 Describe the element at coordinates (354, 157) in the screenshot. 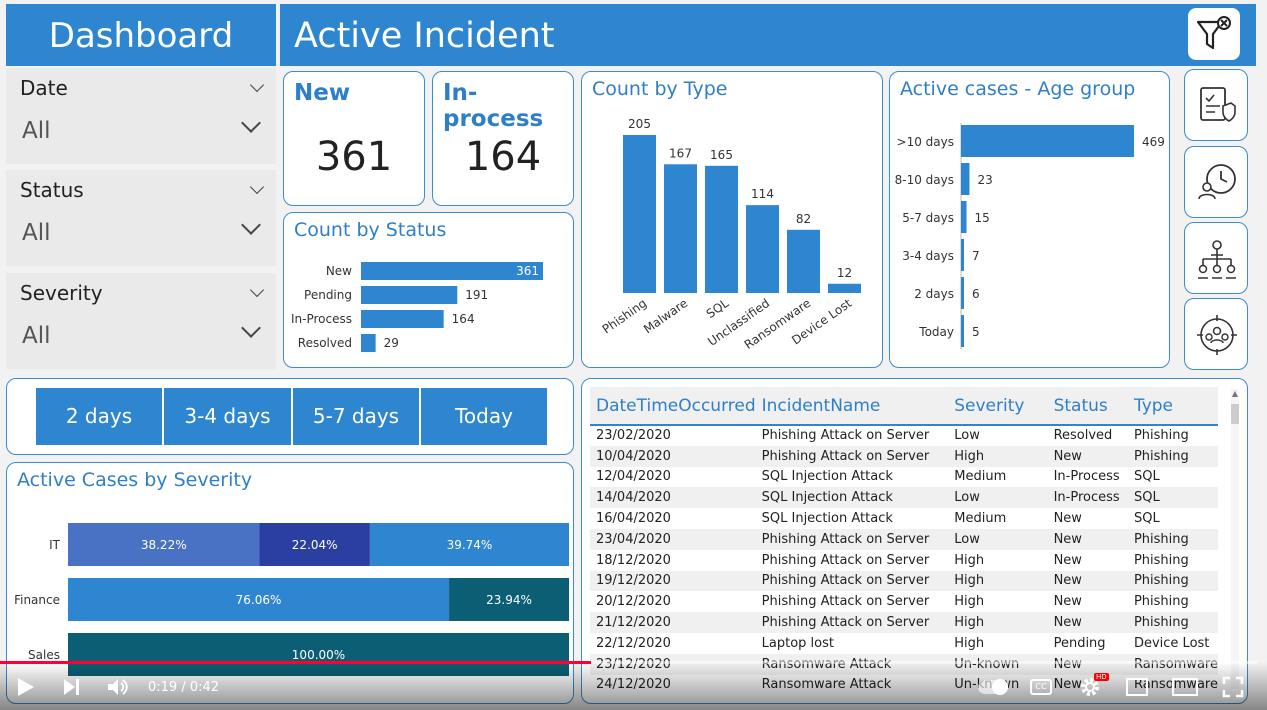

I see `kpi-value: 361` at that location.